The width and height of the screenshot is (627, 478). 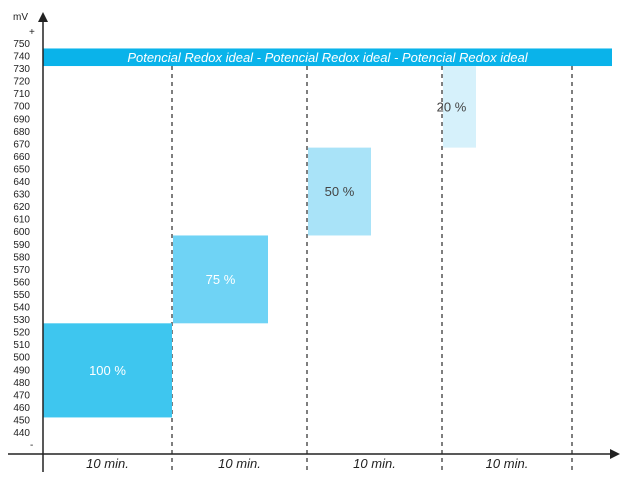 I want to click on bar-label: 50 %, so click(x=340, y=191).